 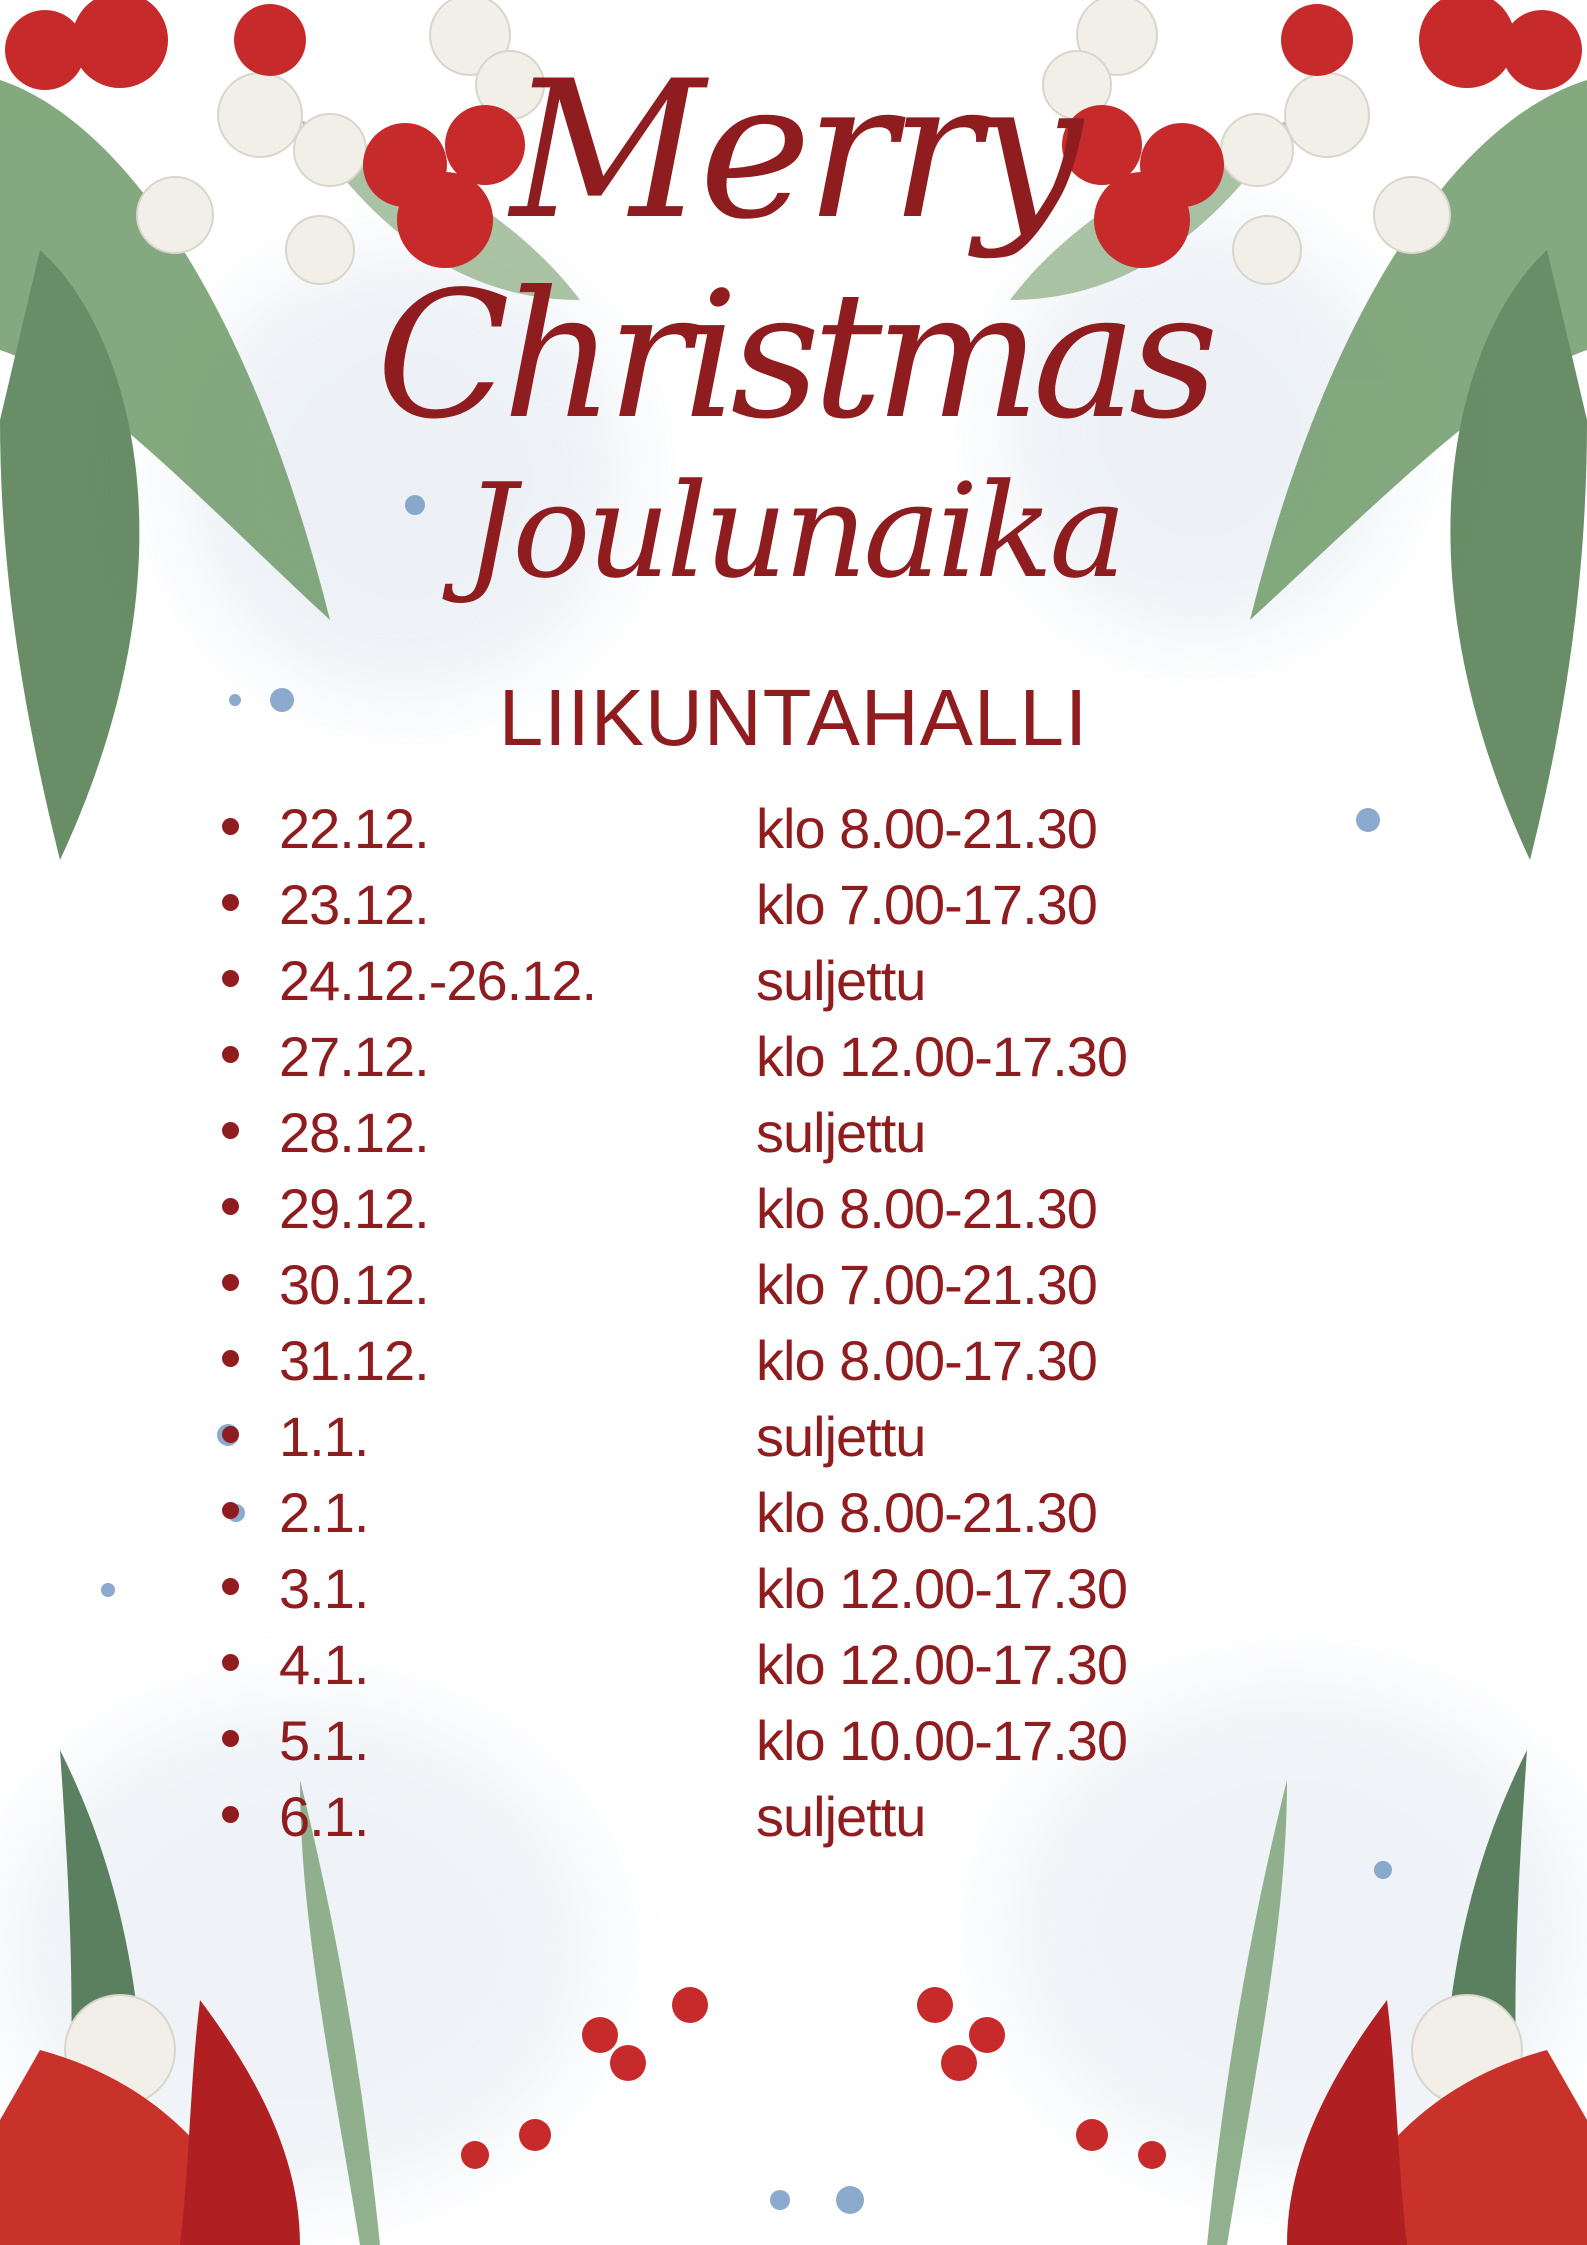 What do you see at coordinates (927, 1284) in the screenshot?
I see `schedule-hours: klo 7.00-21.30` at bounding box center [927, 1284].